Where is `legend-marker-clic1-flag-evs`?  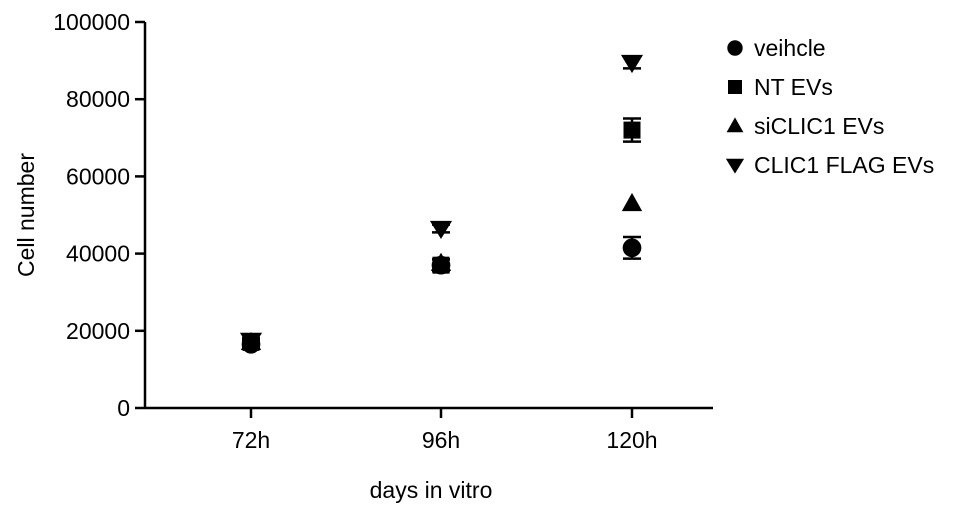
legend-marker-clic1-flag-evs is located at coordinates (735, 166).